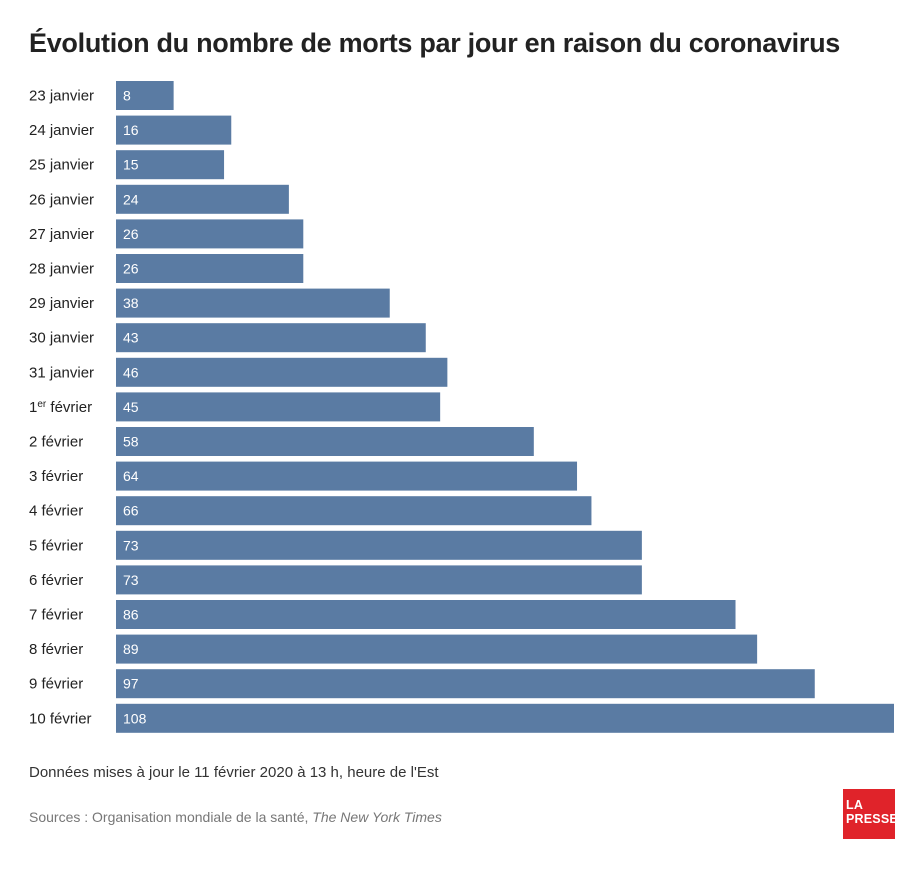  Describe the element at coordinates (131, 130) in the screenshot. I see `bar-value-label: 16` at that location.